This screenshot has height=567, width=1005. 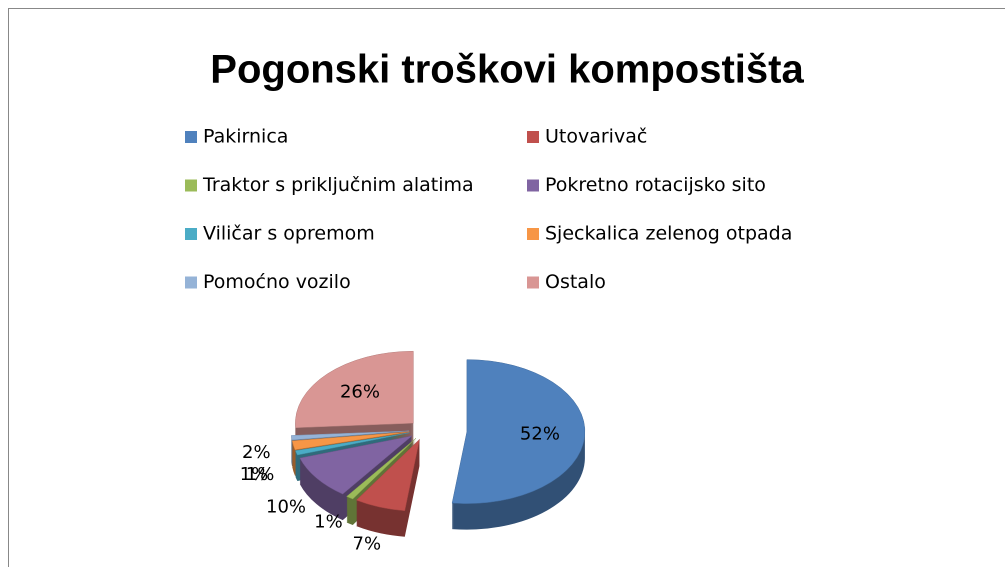 What do you see at coordinates (596, 137) in the screenshot?
I see `legend-label: Utovarivač` at bounding box center [596, 137].